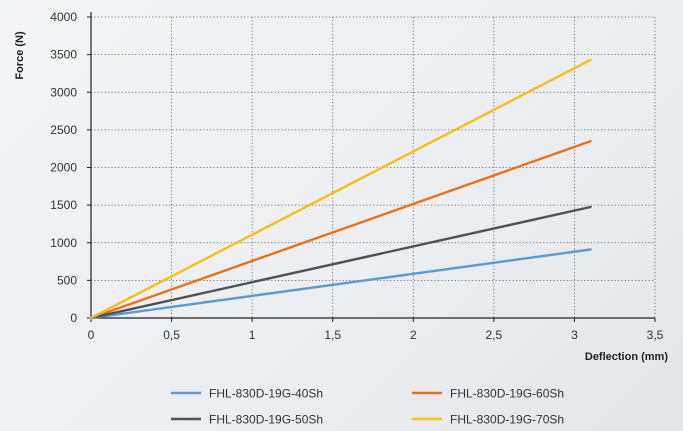 The image size is (683, 431). What do you see at coordinates (266, 394) in the screenshot?
I see `legend-label: FHL-830D-19G-40Sh` at bounding box center [266, 394].